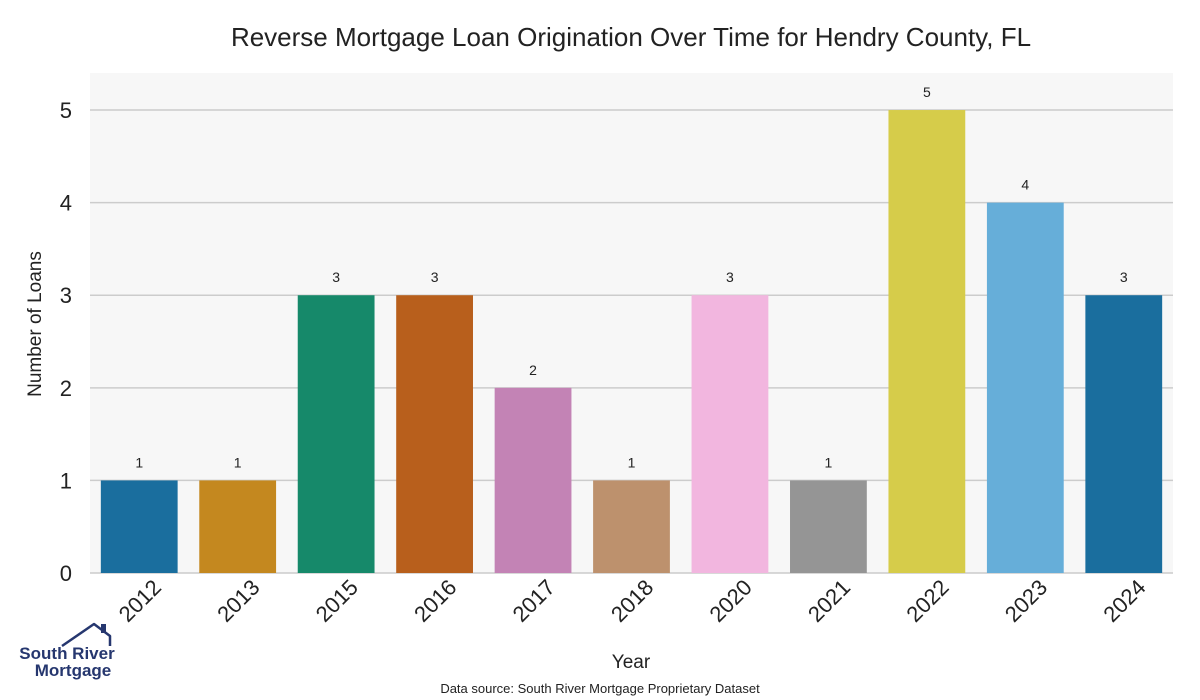 This screenshot has width=1200, height=700. I want to click on bar-value-label: 4, so click(1025, 185).